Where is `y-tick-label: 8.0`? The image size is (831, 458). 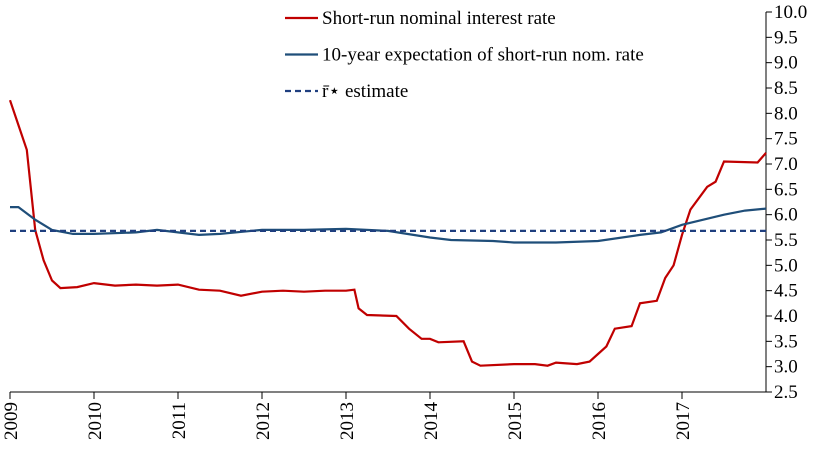
y-tick-label: 8.0 is located at coordinates (786, 113).